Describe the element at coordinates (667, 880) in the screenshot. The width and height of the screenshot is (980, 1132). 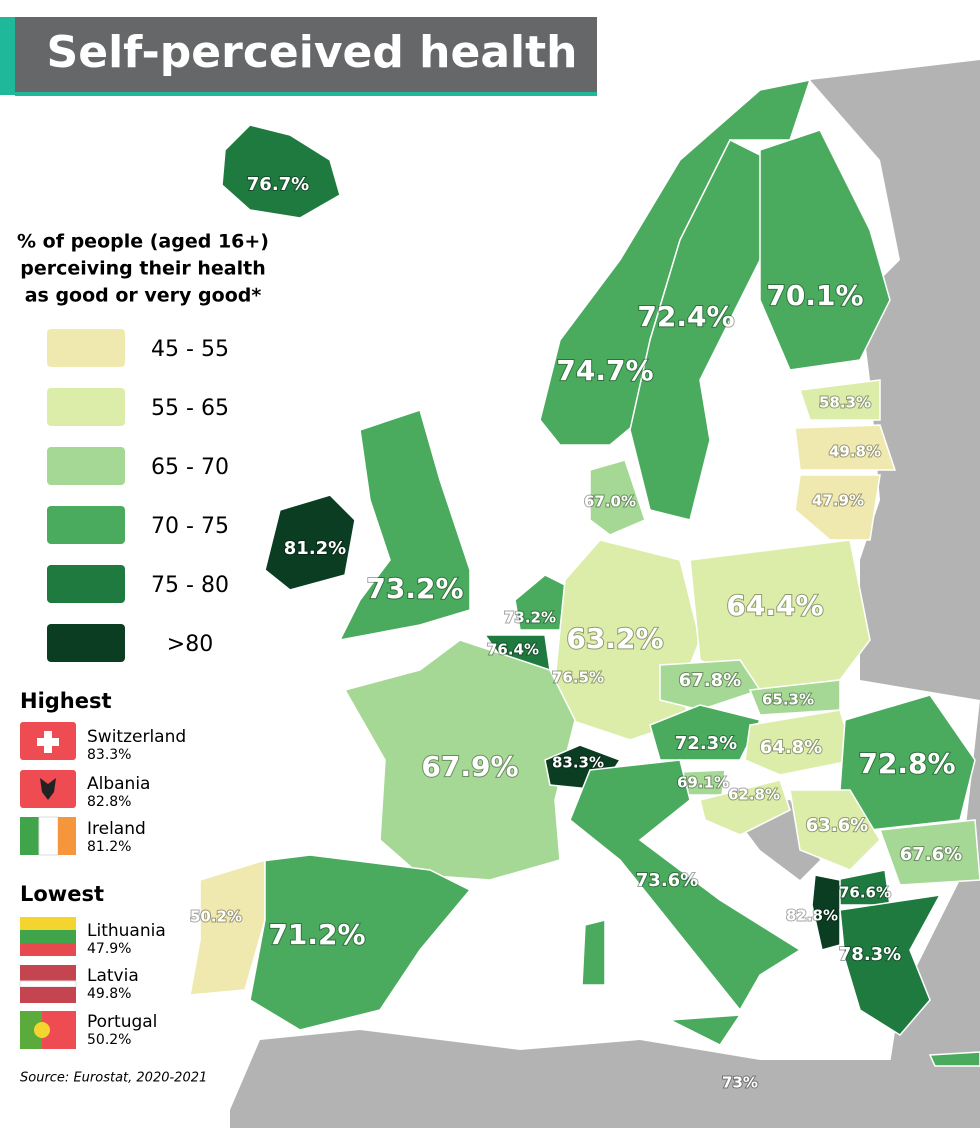
I see `region-label: 73.6%` at that location.